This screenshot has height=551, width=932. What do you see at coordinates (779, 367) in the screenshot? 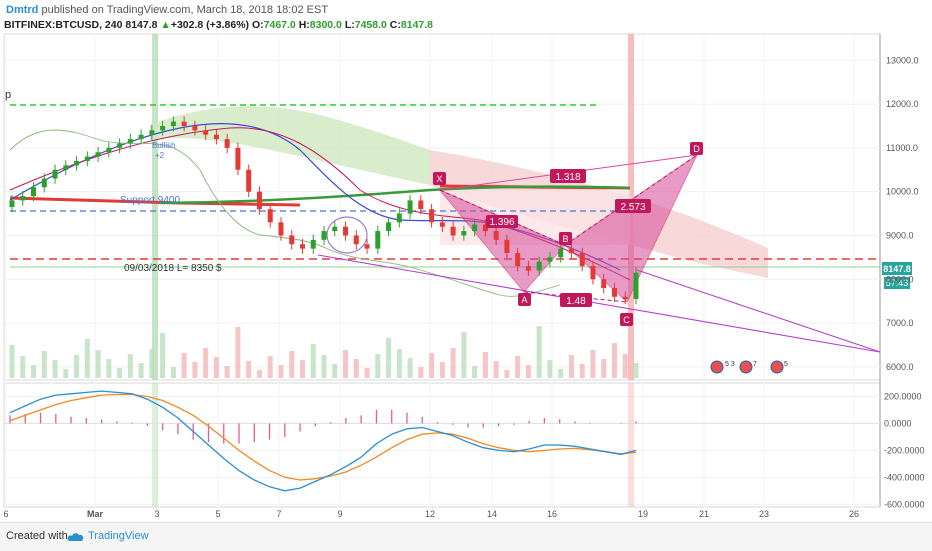
I see `event-icon-us-3: 5` at bounding box center [779, 367].